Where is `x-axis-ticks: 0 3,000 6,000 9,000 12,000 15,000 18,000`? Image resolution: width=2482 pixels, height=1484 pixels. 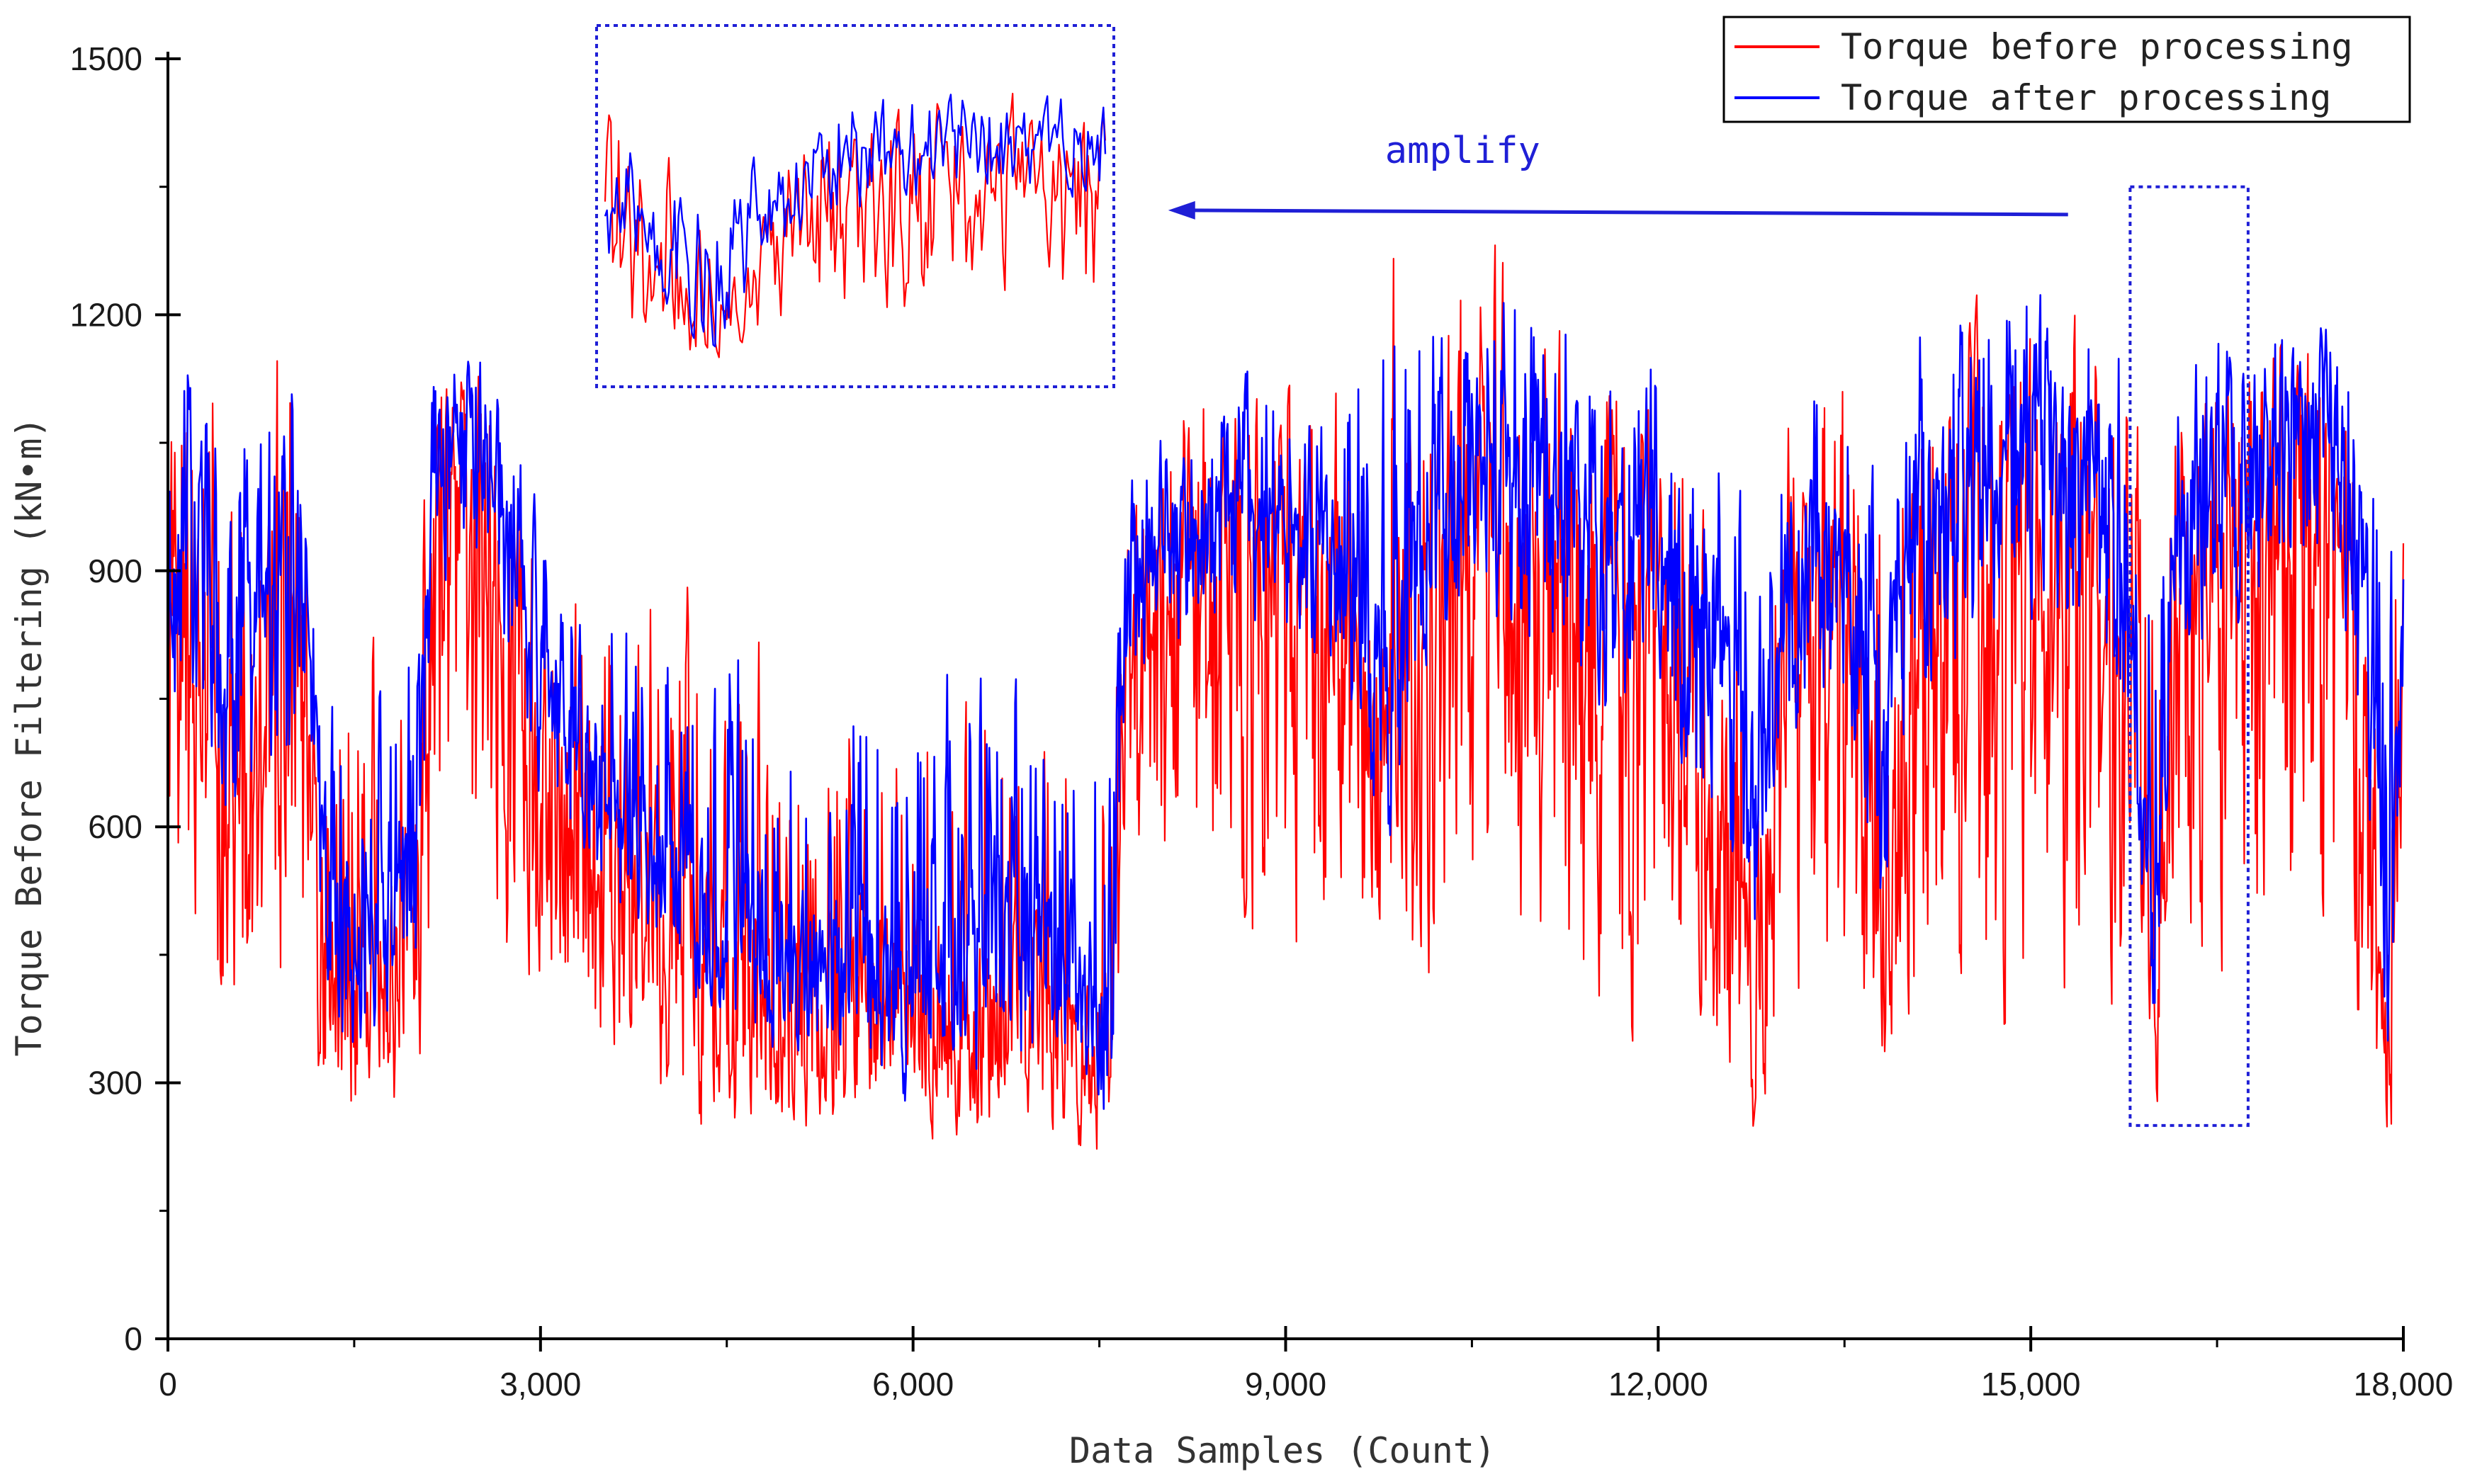 x-axis-ticks: 0 3,000 6,000 9,000 12,000 15,000 18,000 is located at coordinates (1306, 1364).